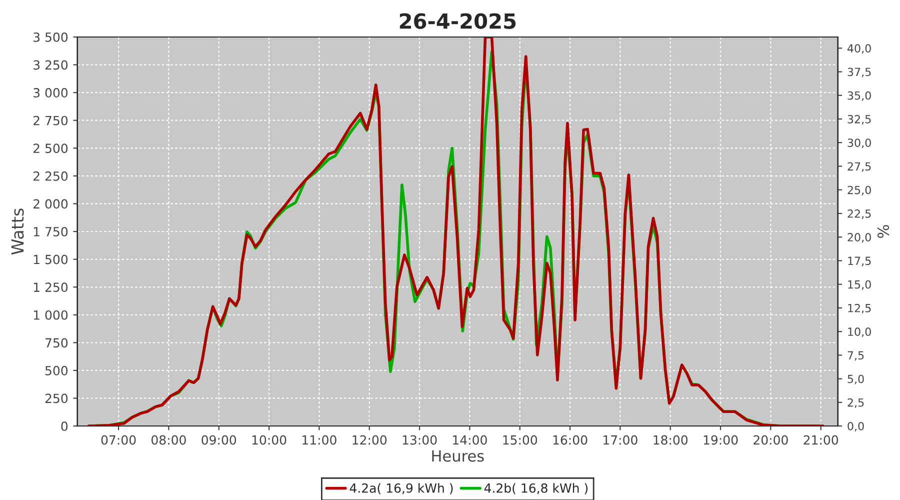 The image size is (900, 500). I want to click on y-tick-label: 1 500, so click(51, 259).